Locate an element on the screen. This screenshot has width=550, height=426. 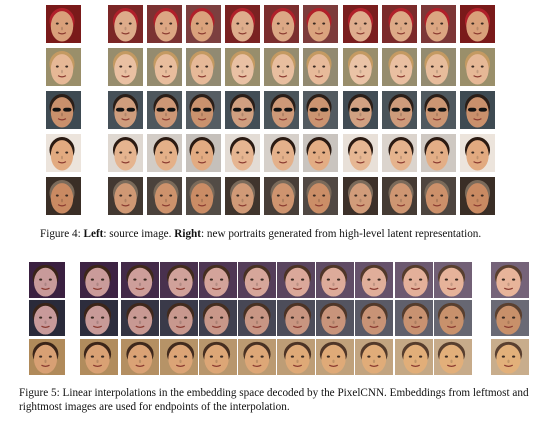
figure-4-label: Figure 4: is located at coordinates (60, 234).